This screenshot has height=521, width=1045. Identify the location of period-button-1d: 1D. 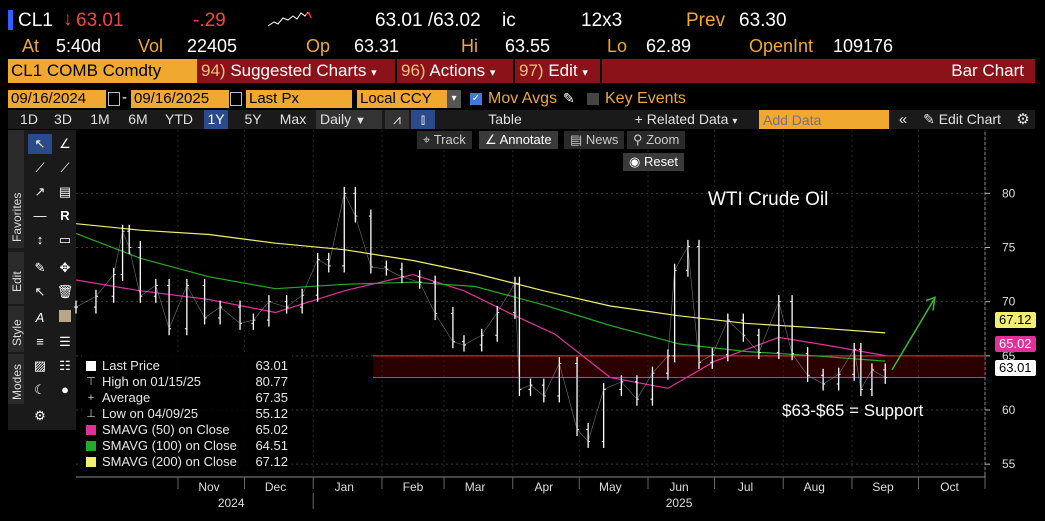
(29, 119).